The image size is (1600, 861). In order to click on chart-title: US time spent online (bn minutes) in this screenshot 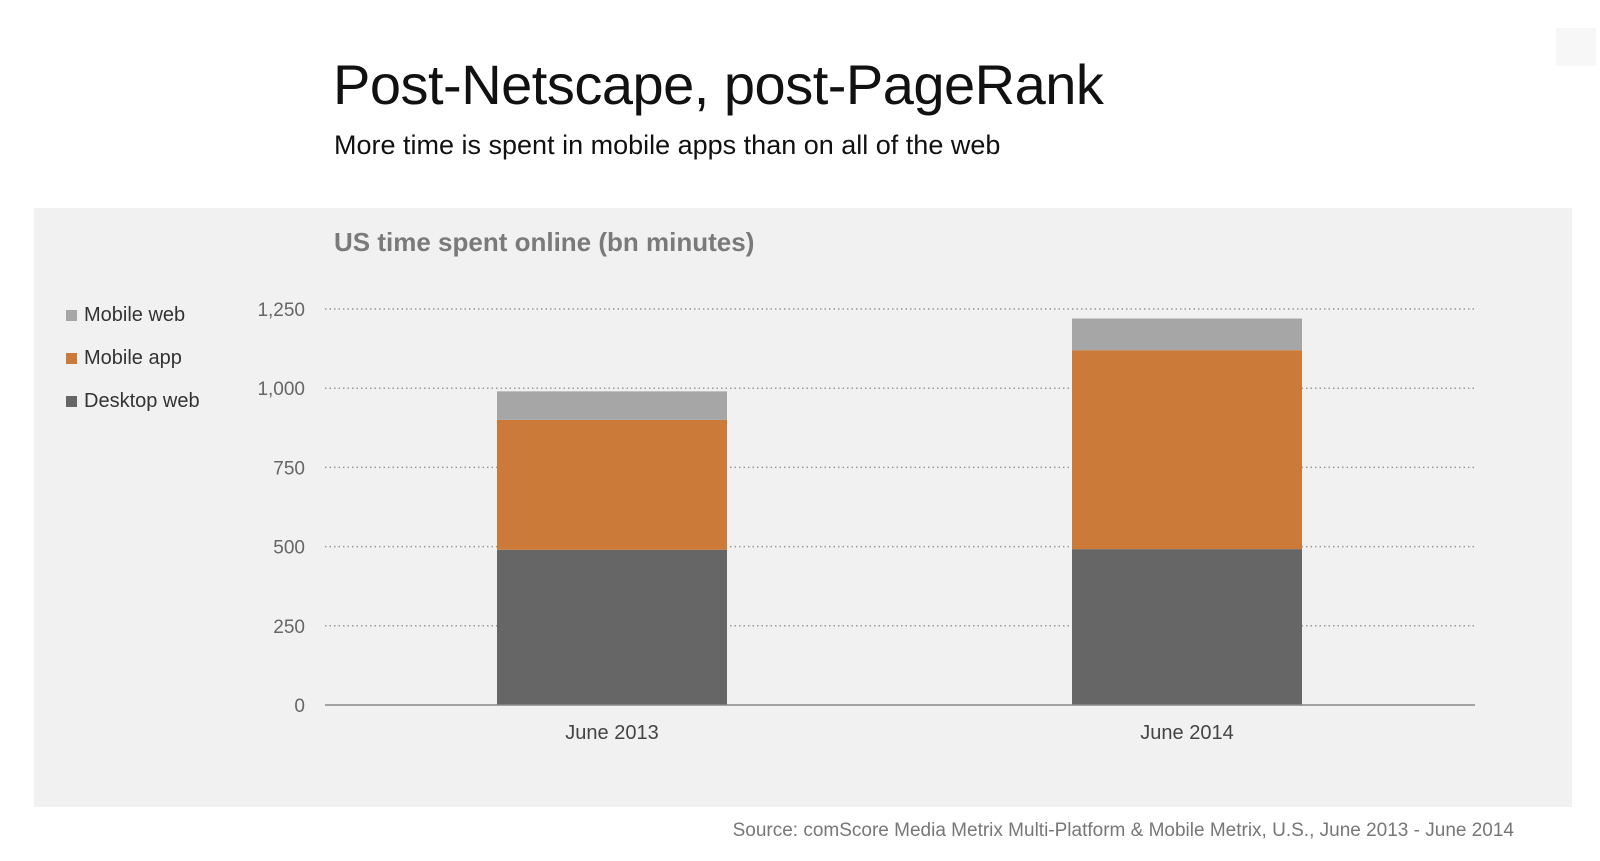, I will do `click(544, 242)`.